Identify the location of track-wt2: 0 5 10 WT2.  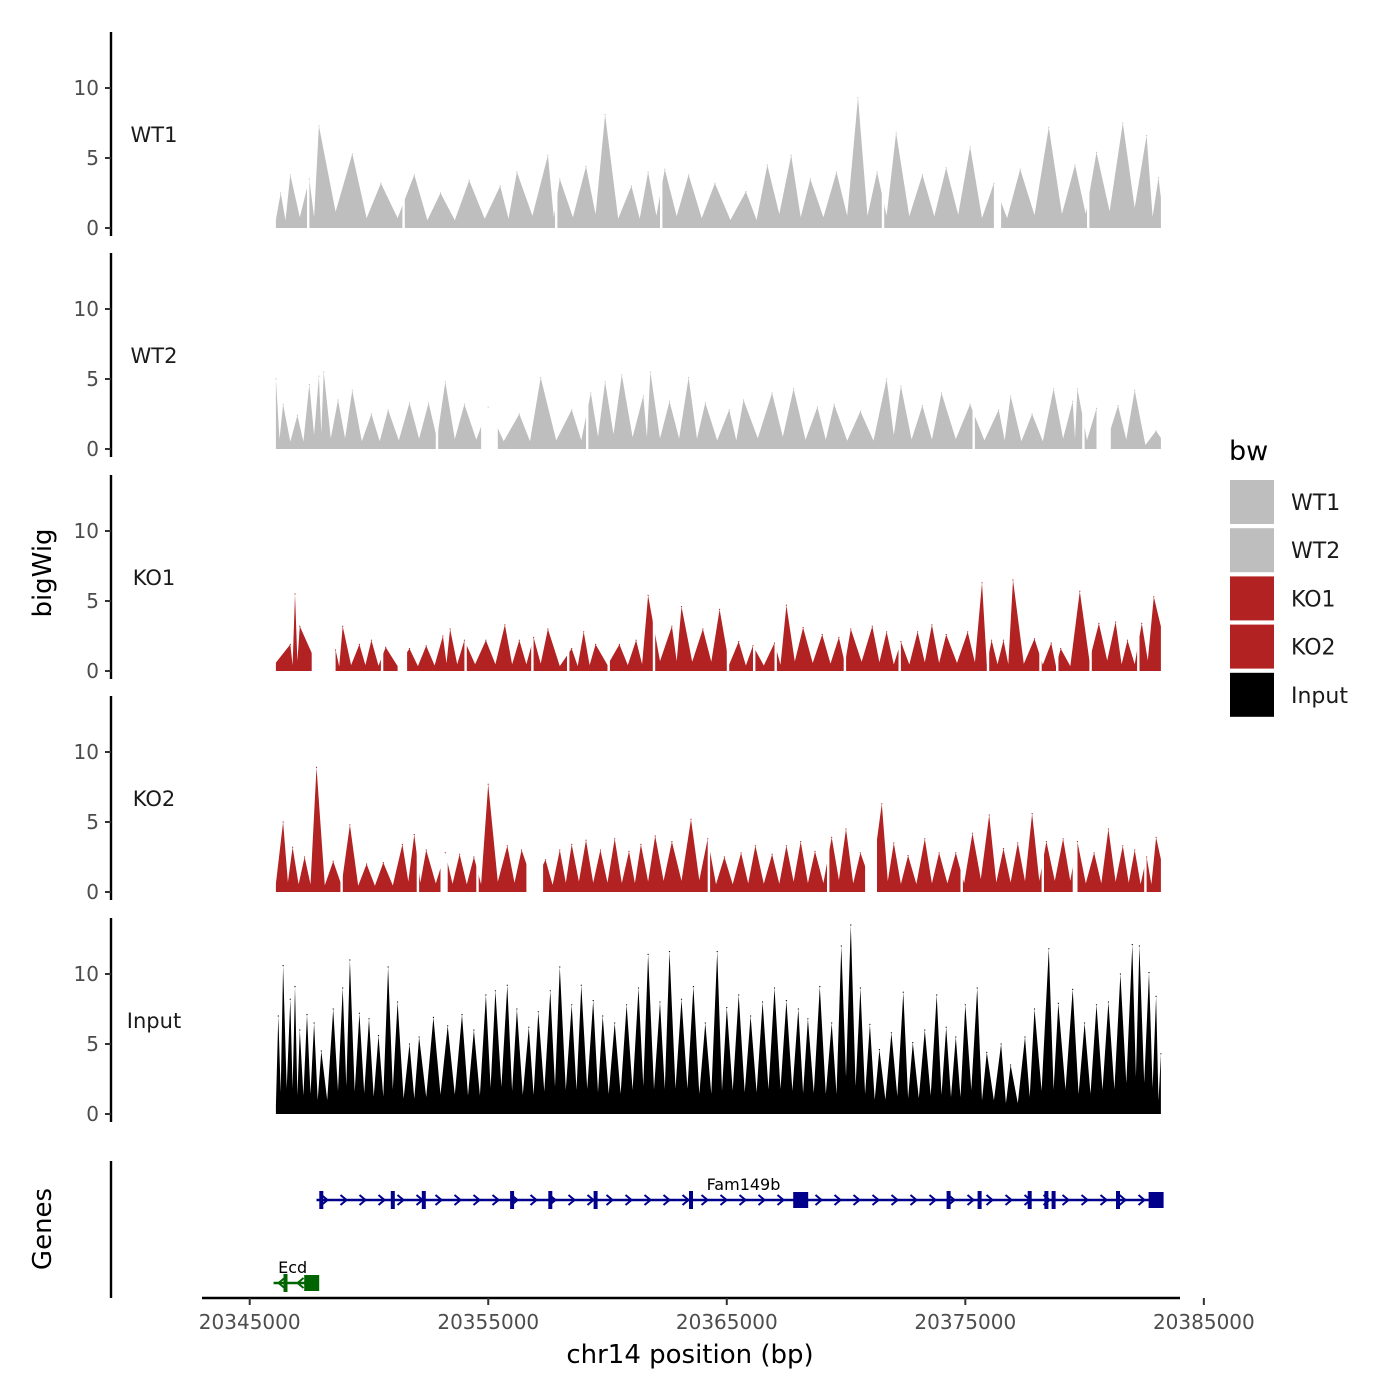
(617, 357).